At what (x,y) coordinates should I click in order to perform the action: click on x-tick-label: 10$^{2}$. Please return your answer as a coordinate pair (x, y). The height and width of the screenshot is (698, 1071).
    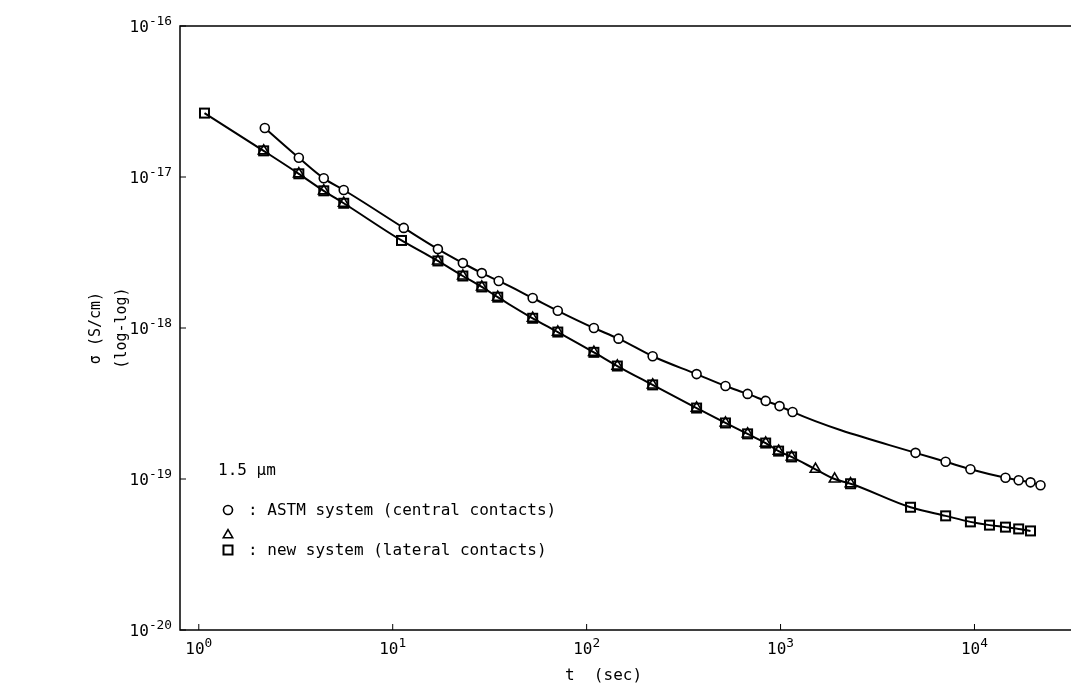
    Looking at the image, I should click on (587, 646).